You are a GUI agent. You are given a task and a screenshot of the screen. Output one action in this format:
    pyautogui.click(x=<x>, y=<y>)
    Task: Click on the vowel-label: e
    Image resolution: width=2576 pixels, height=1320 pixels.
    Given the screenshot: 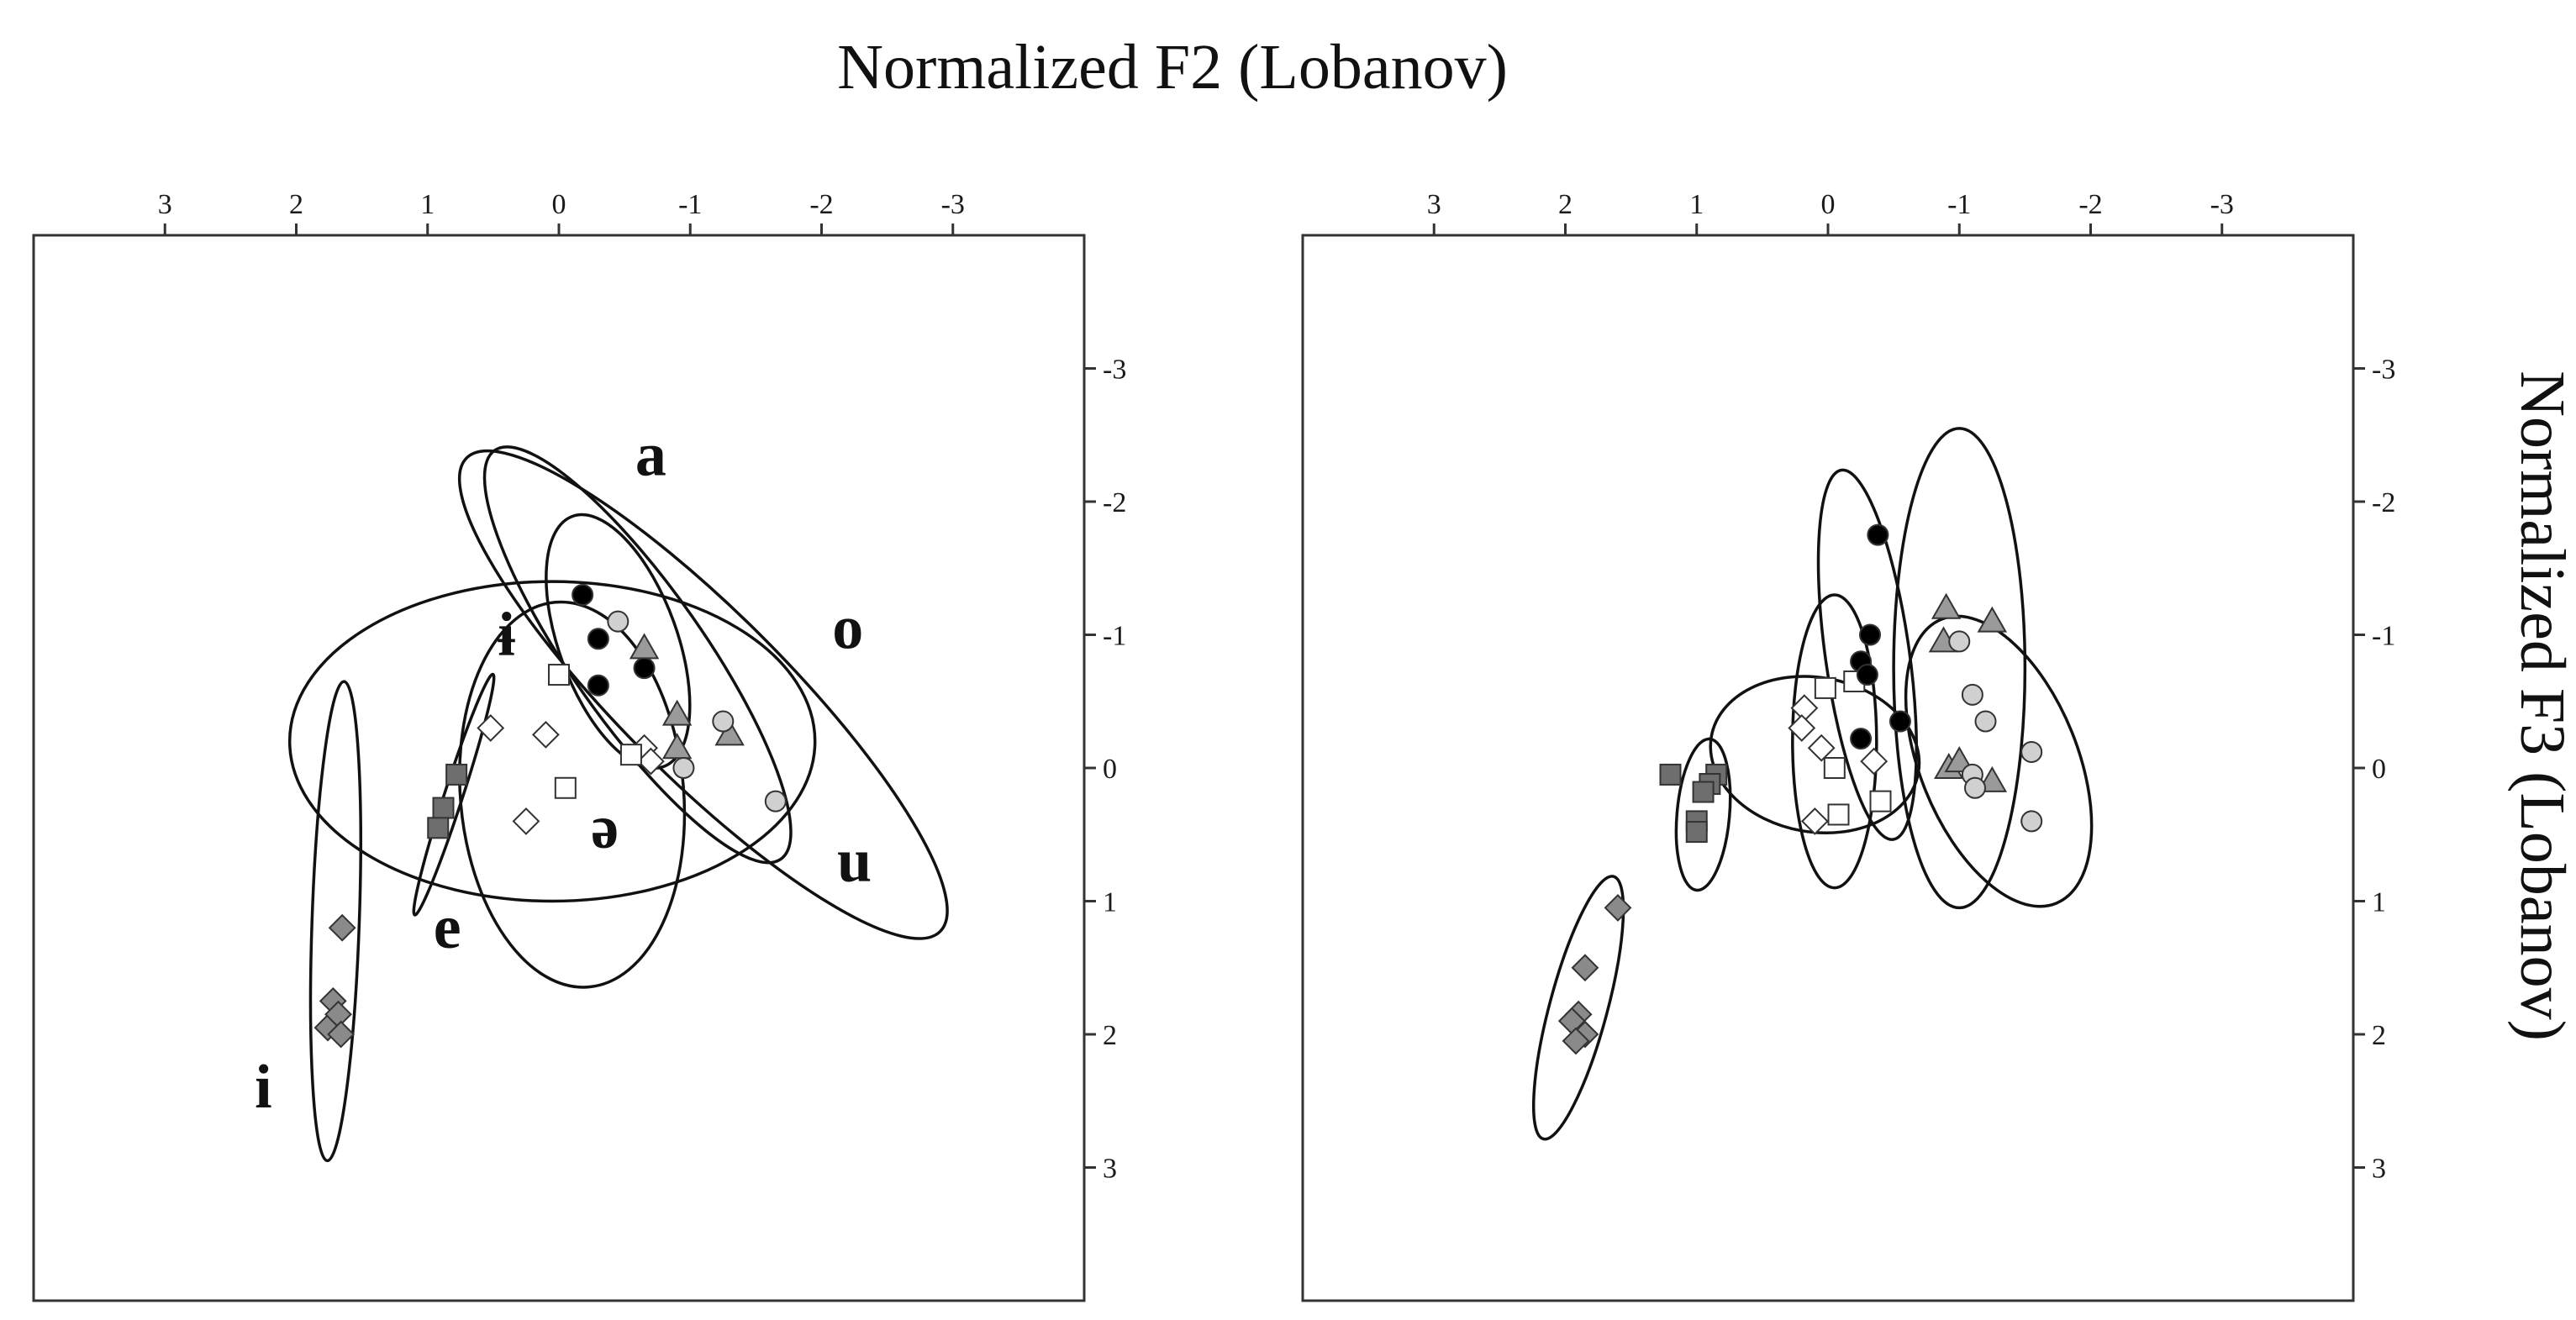 What is the action you would take?
    pyautogui.click(x=447, y=927)
    